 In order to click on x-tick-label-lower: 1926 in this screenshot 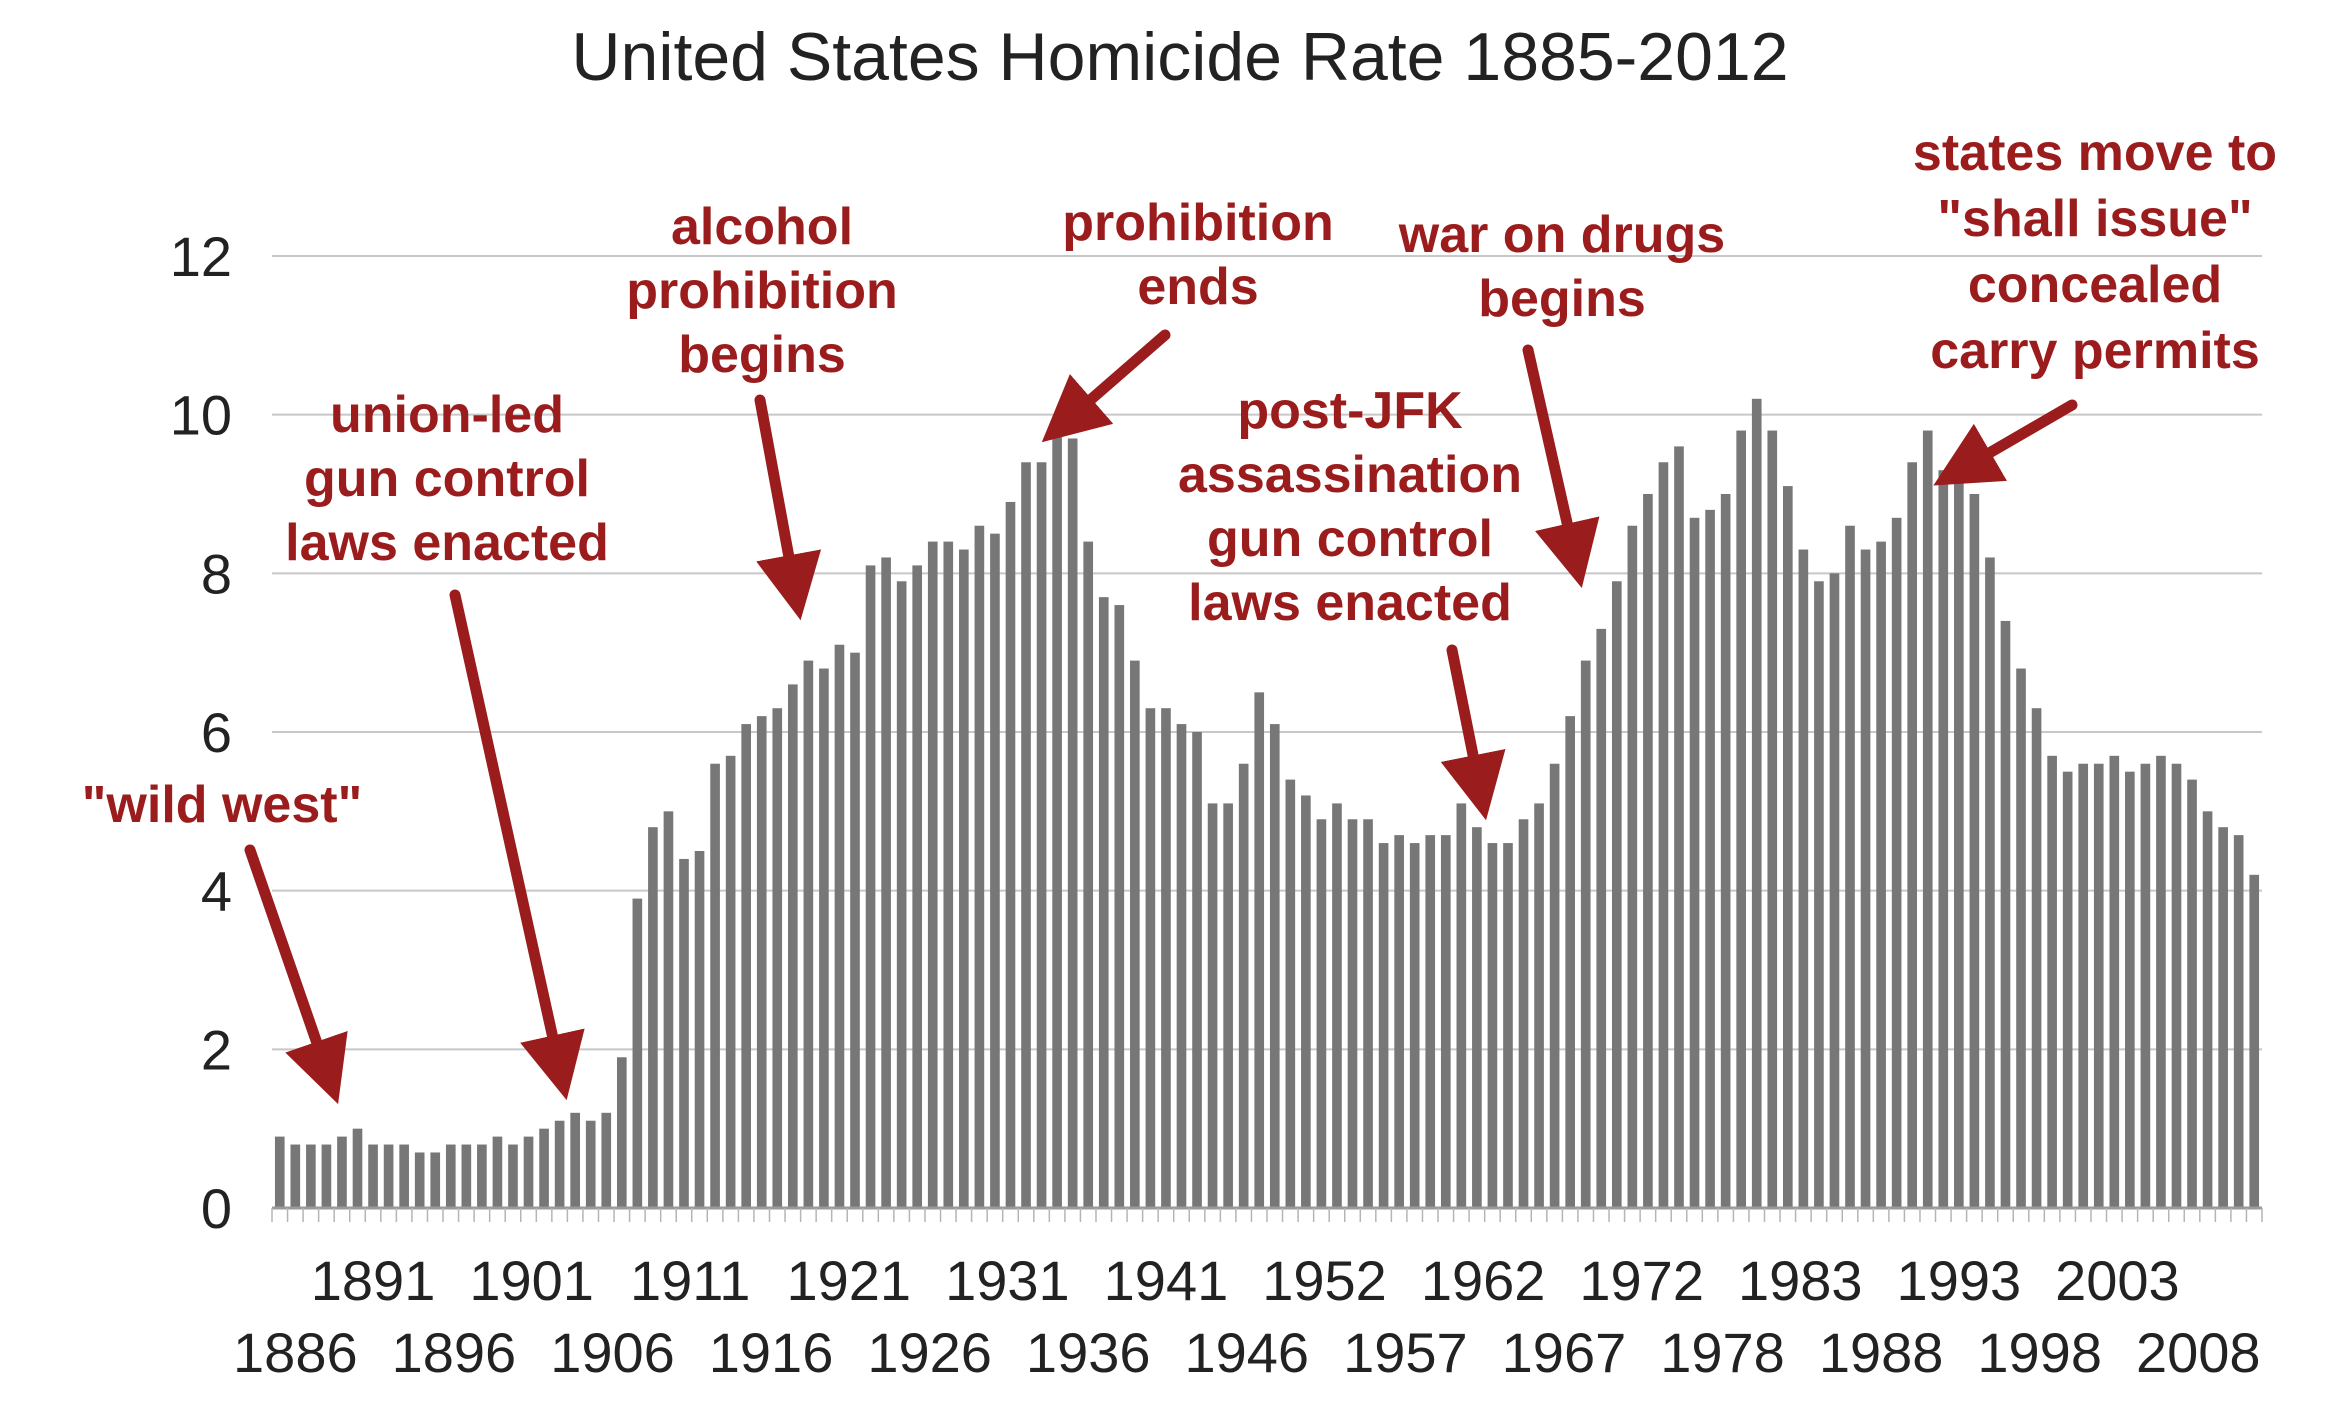, I will do `click(929, 1352)`.